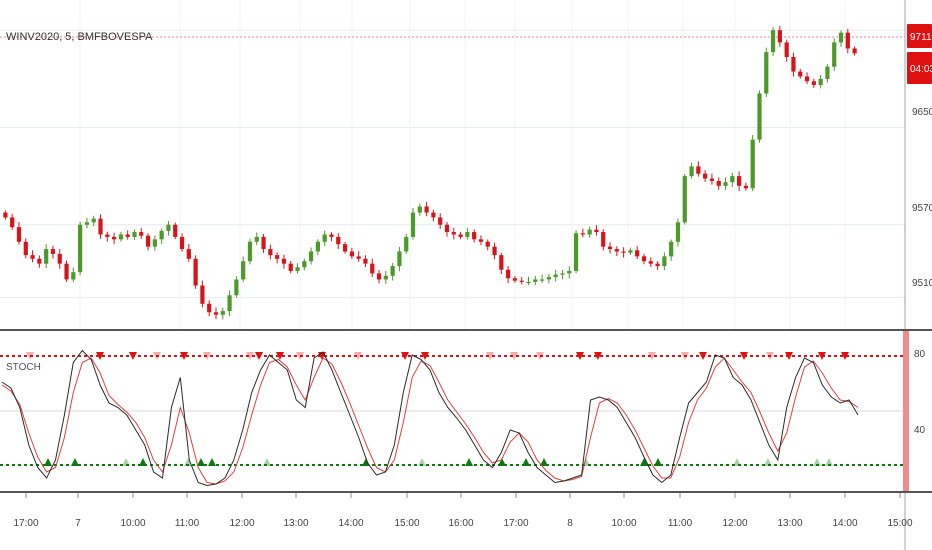 The width and height of the screenshot is (932, 550). I want to click on time-tick-label: 12:00, so click(734, 523).